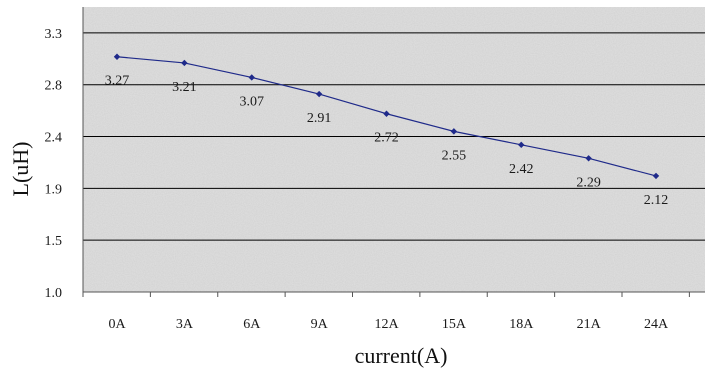 Image resolution: width=705 pixels, height=371 pixels. What do you see at coordinates (319, 118) in the screenshot?
I see `data-label: 2.91` at bounding box center [319, 118].